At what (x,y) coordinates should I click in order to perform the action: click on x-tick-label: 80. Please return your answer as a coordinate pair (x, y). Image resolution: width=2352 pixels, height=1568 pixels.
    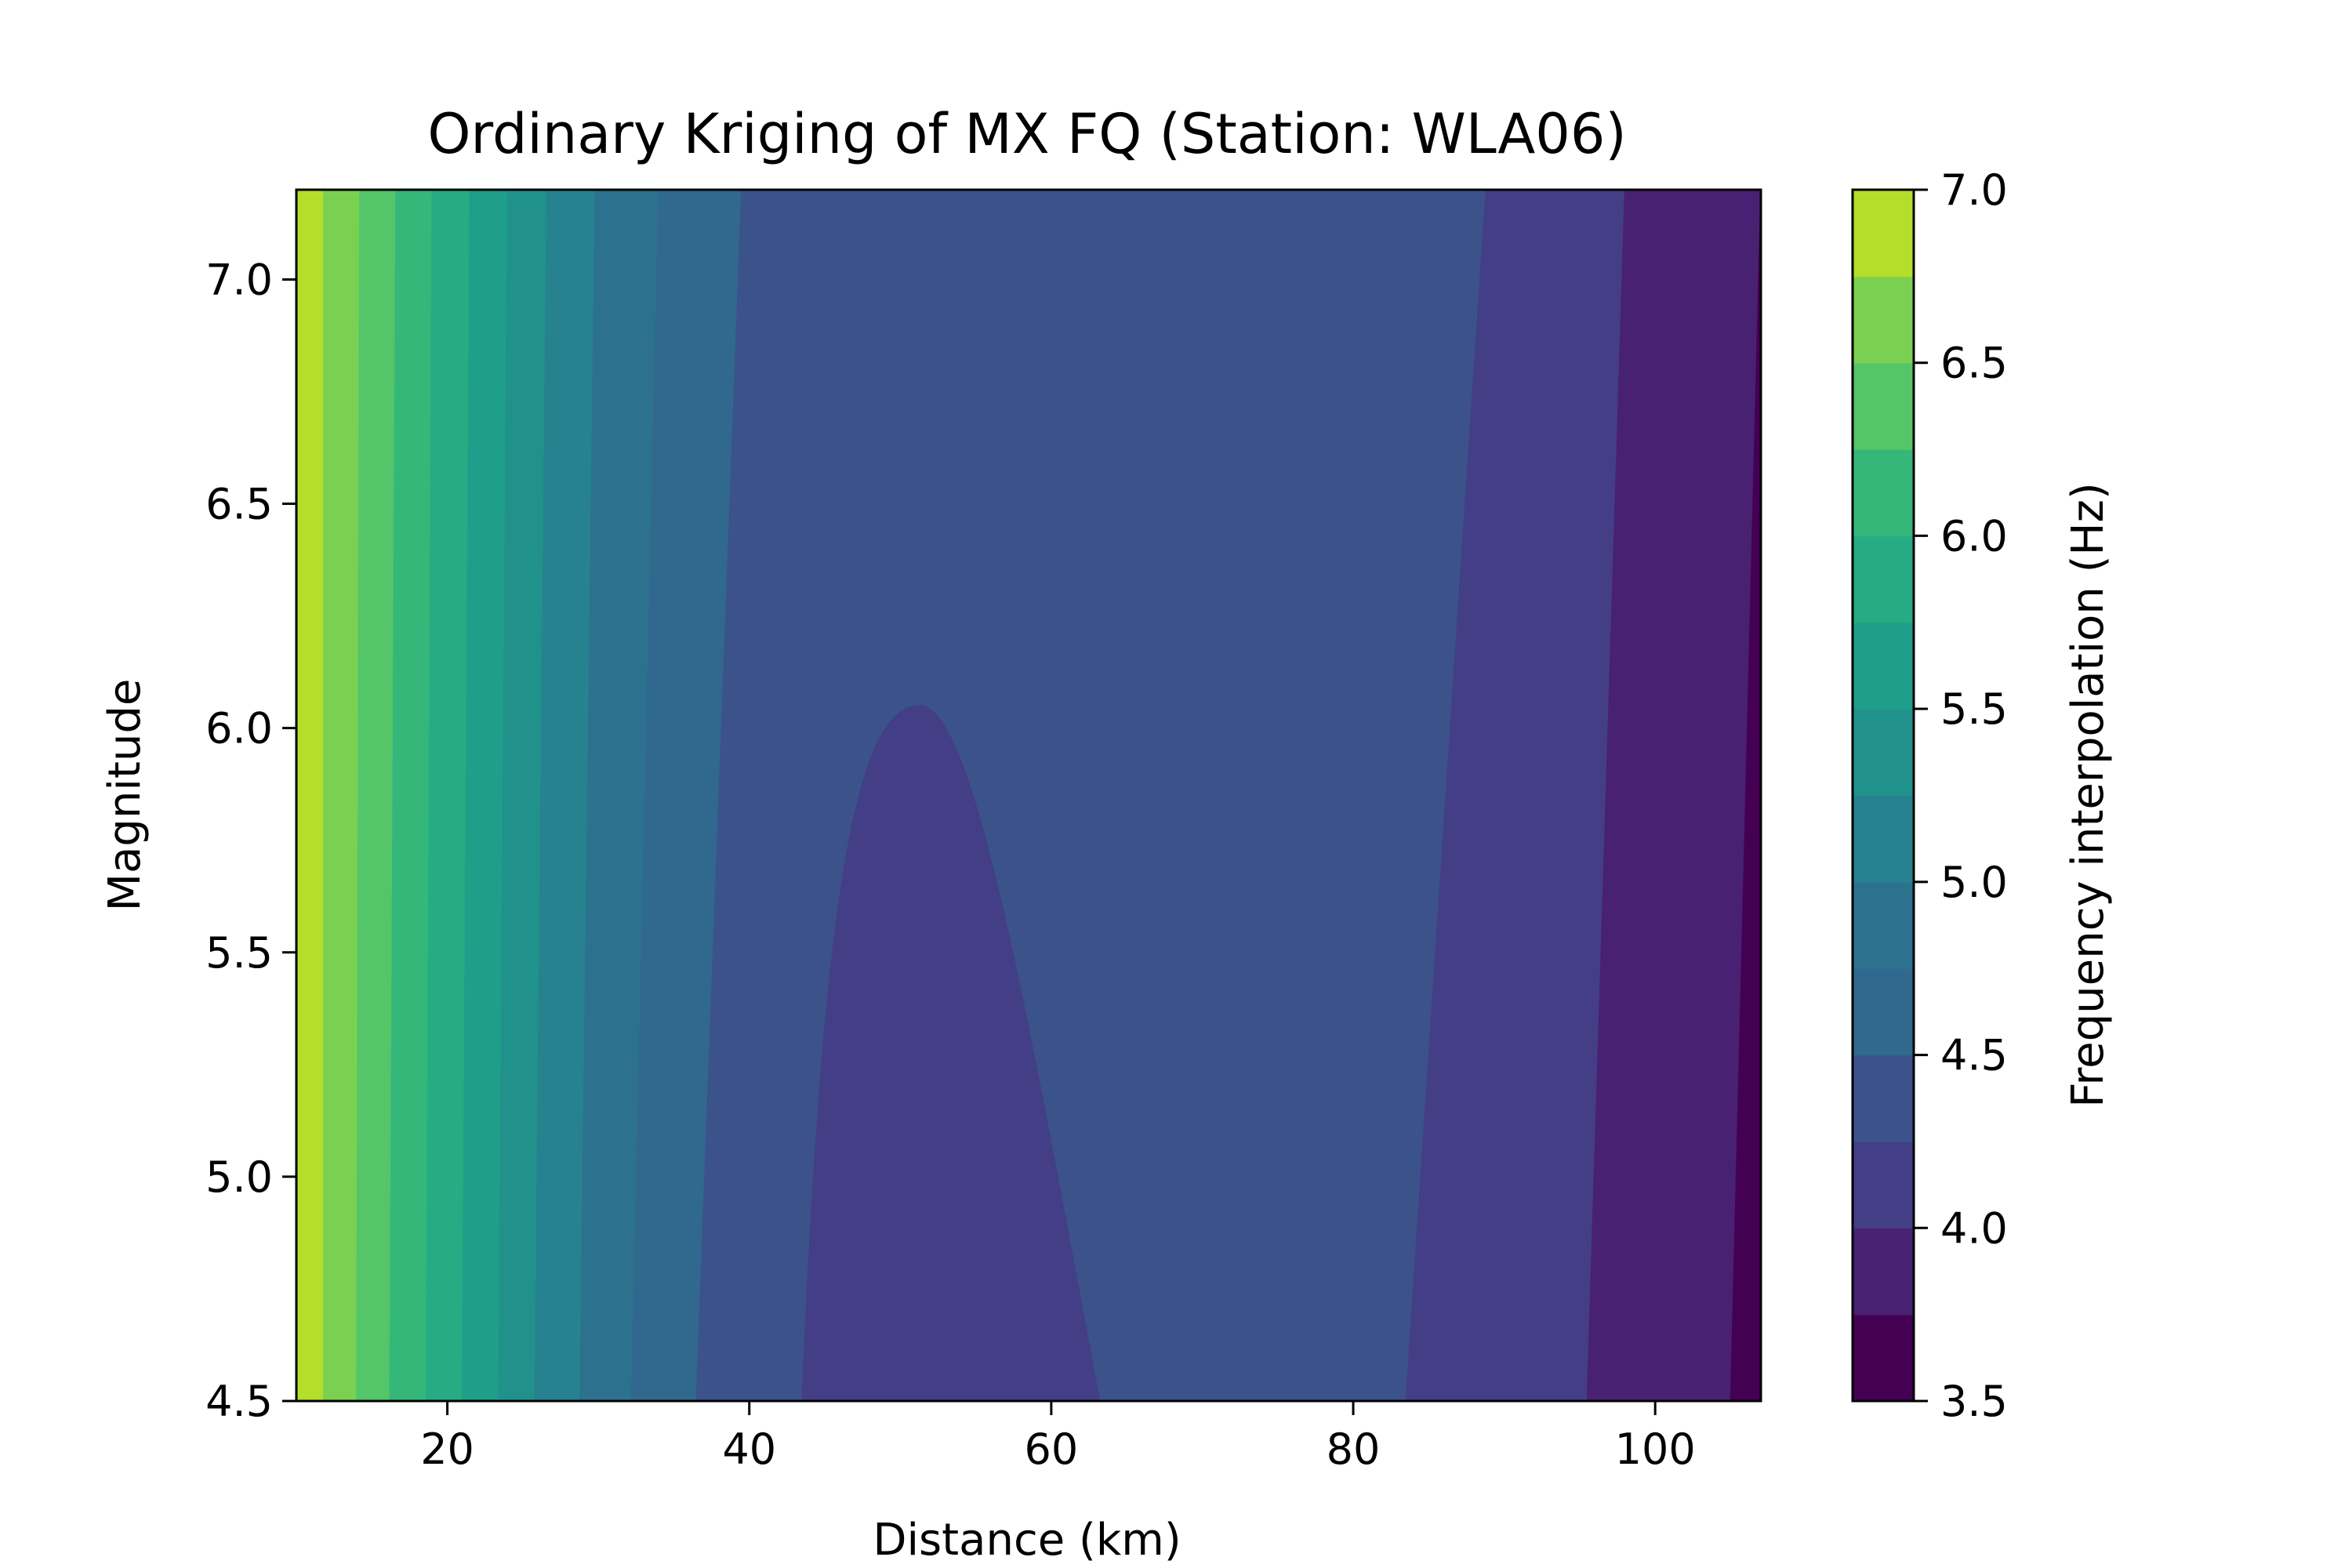
    Looking at the image, I should click on (1354, 1449).